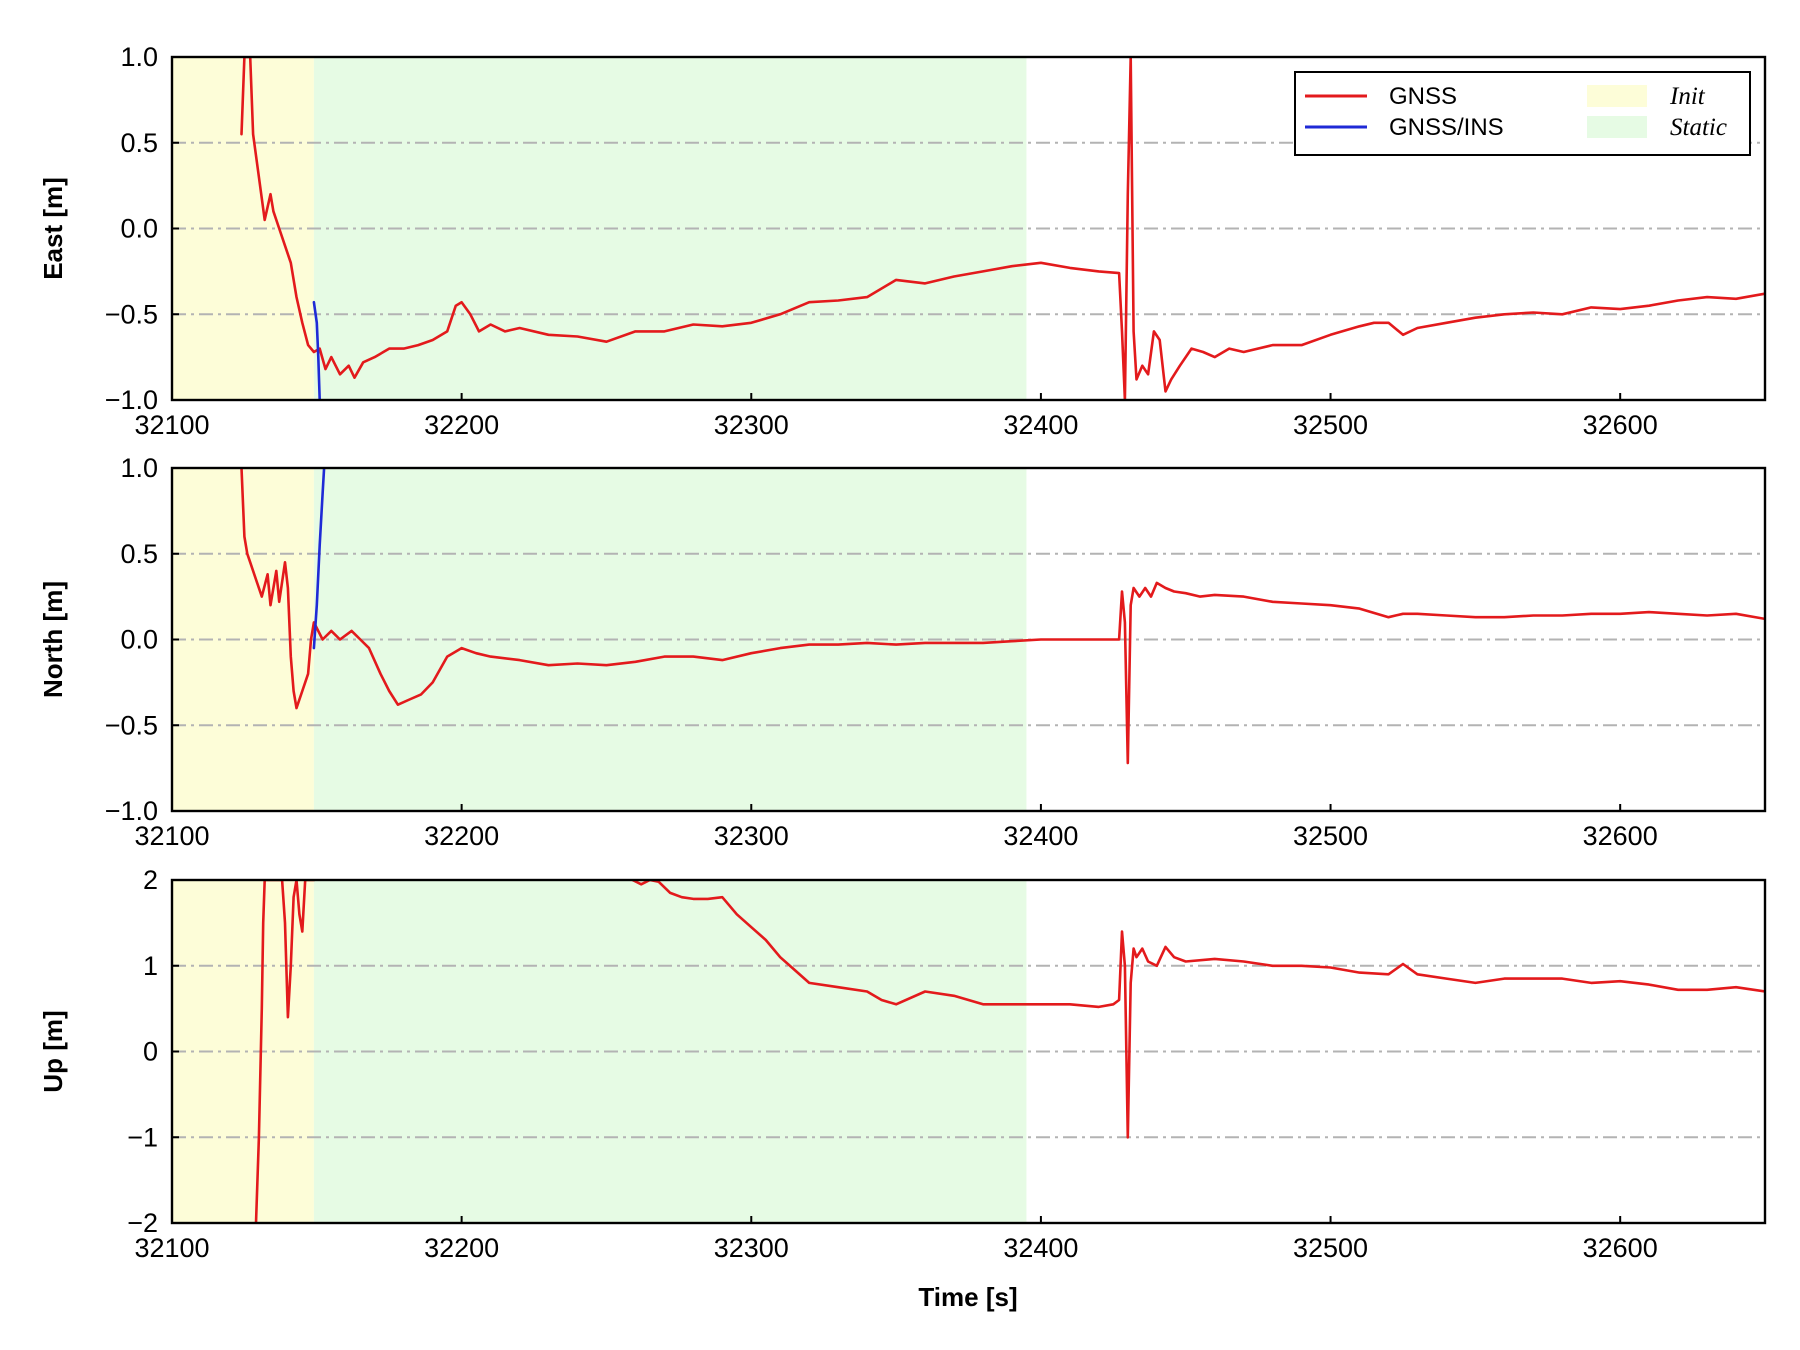 The width and height of the screenshot is (1800, 1350). I want to click on y-tick-label: 2, so click(150, 880).